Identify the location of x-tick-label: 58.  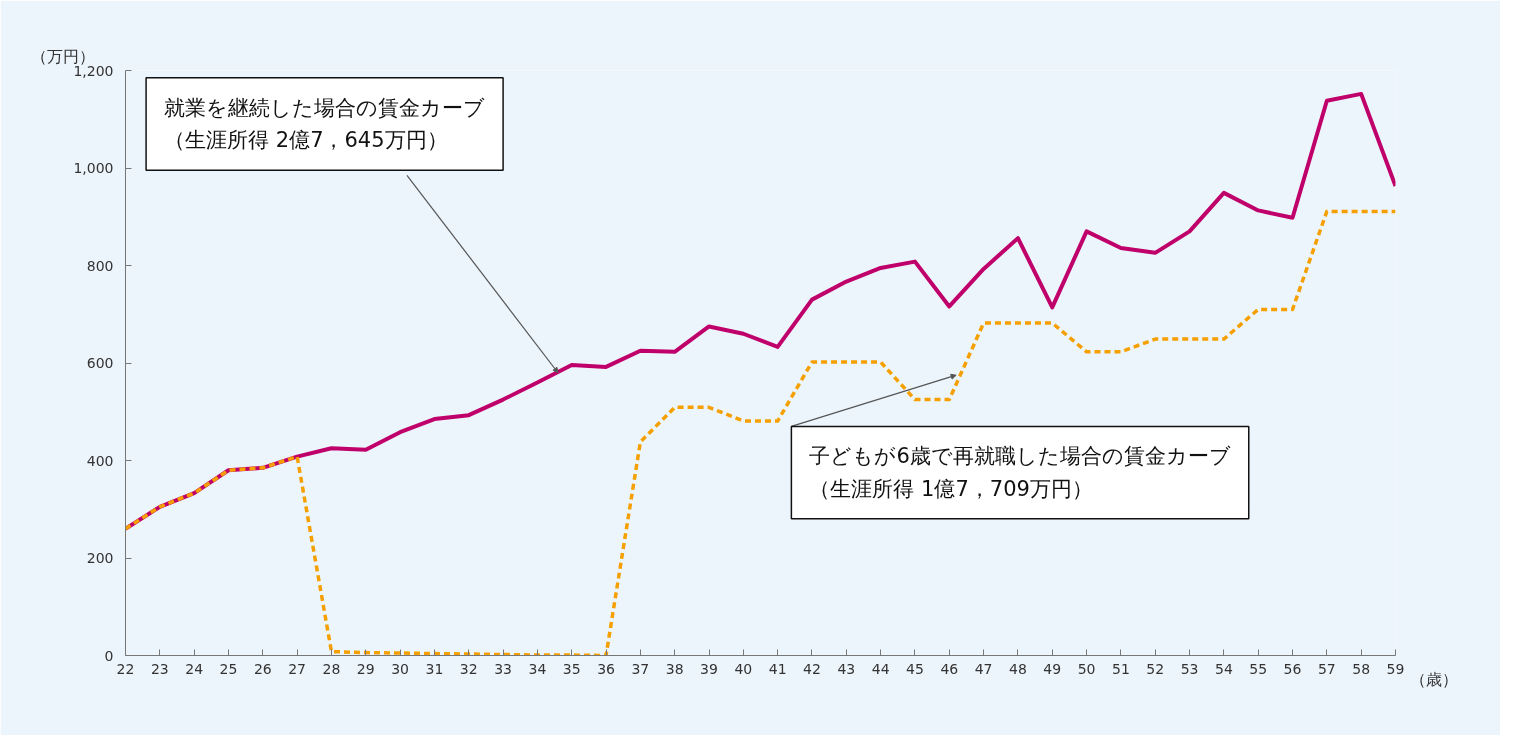
(1361, 668).